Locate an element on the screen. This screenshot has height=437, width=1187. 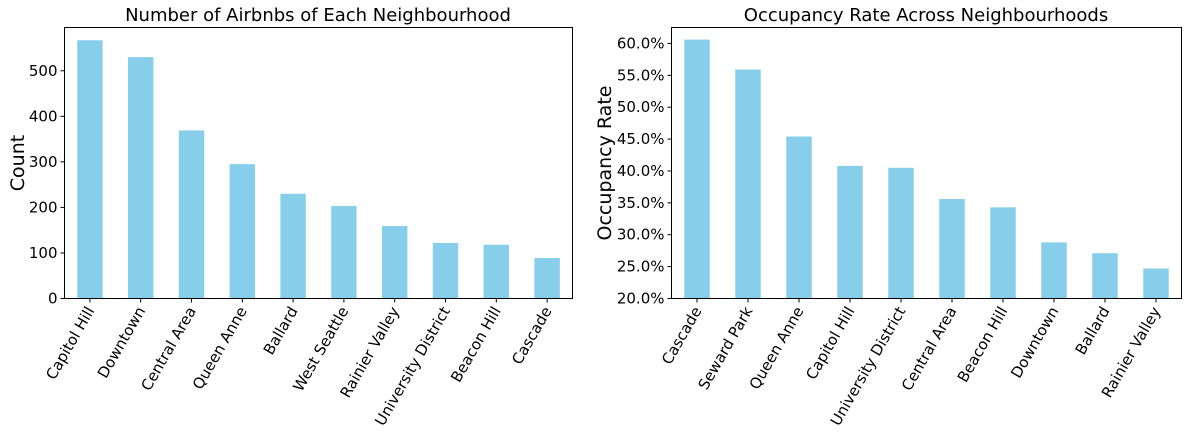
chart-title: Number of Airbnbs of Each Neighbourhood is located at coordinates (318, 15).